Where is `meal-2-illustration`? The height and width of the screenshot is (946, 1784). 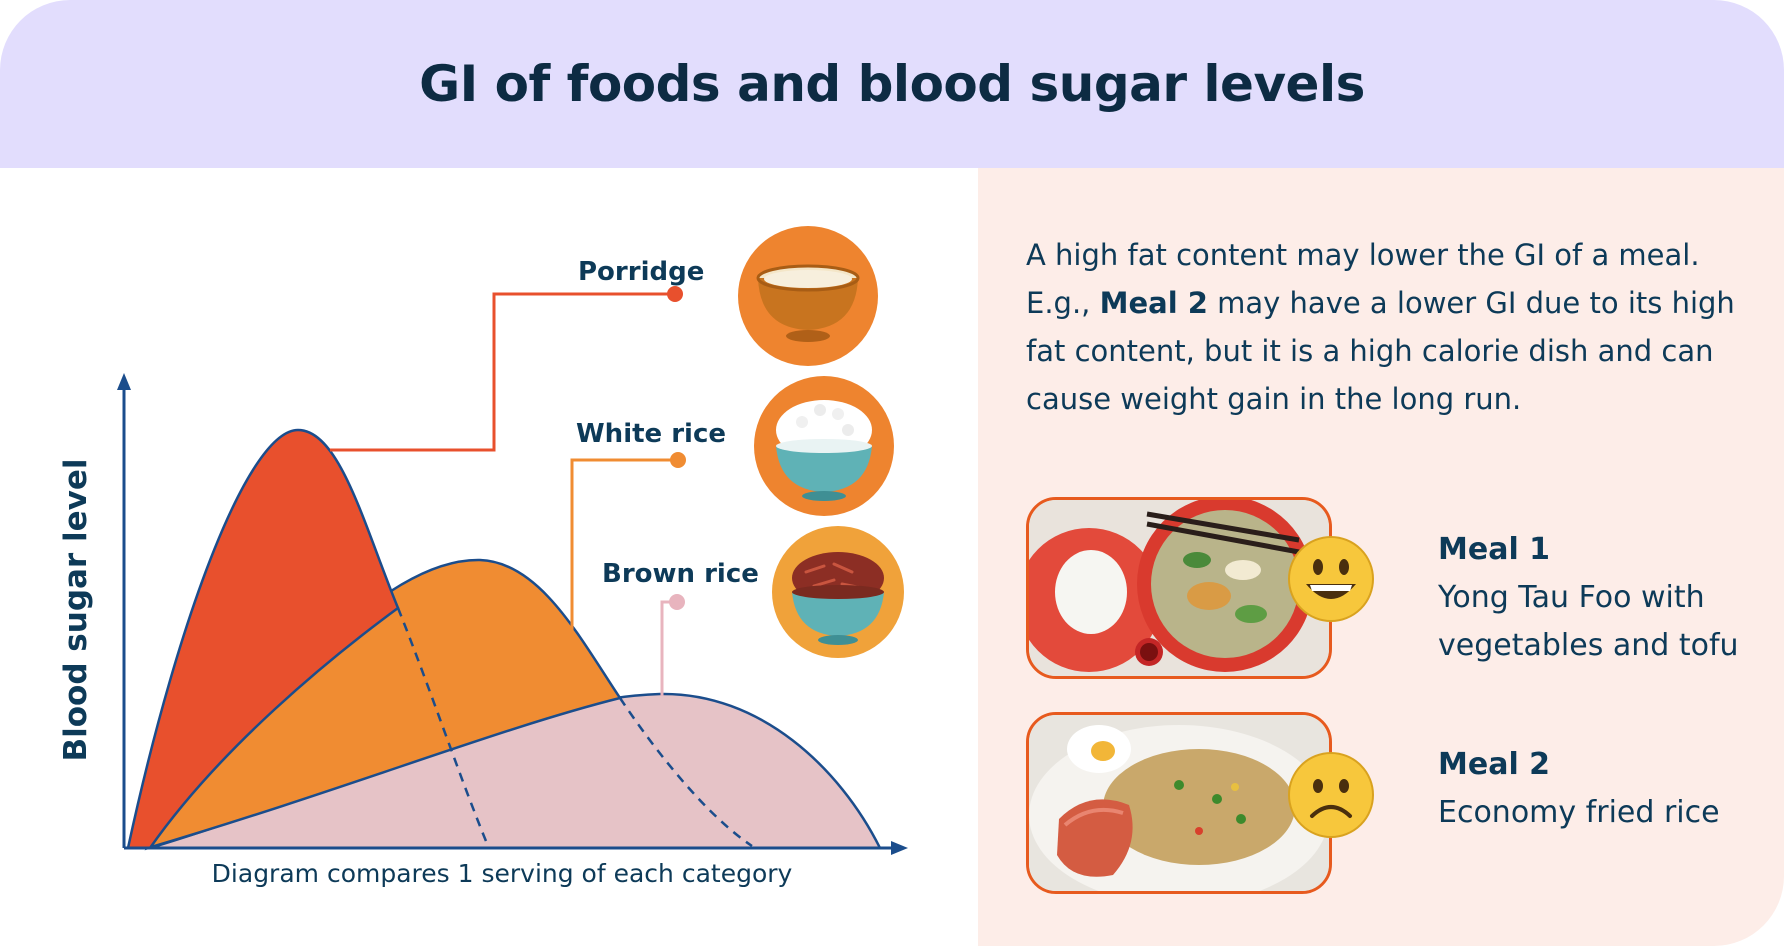 meal-2-illustration is located at coordinates (1179, 803).